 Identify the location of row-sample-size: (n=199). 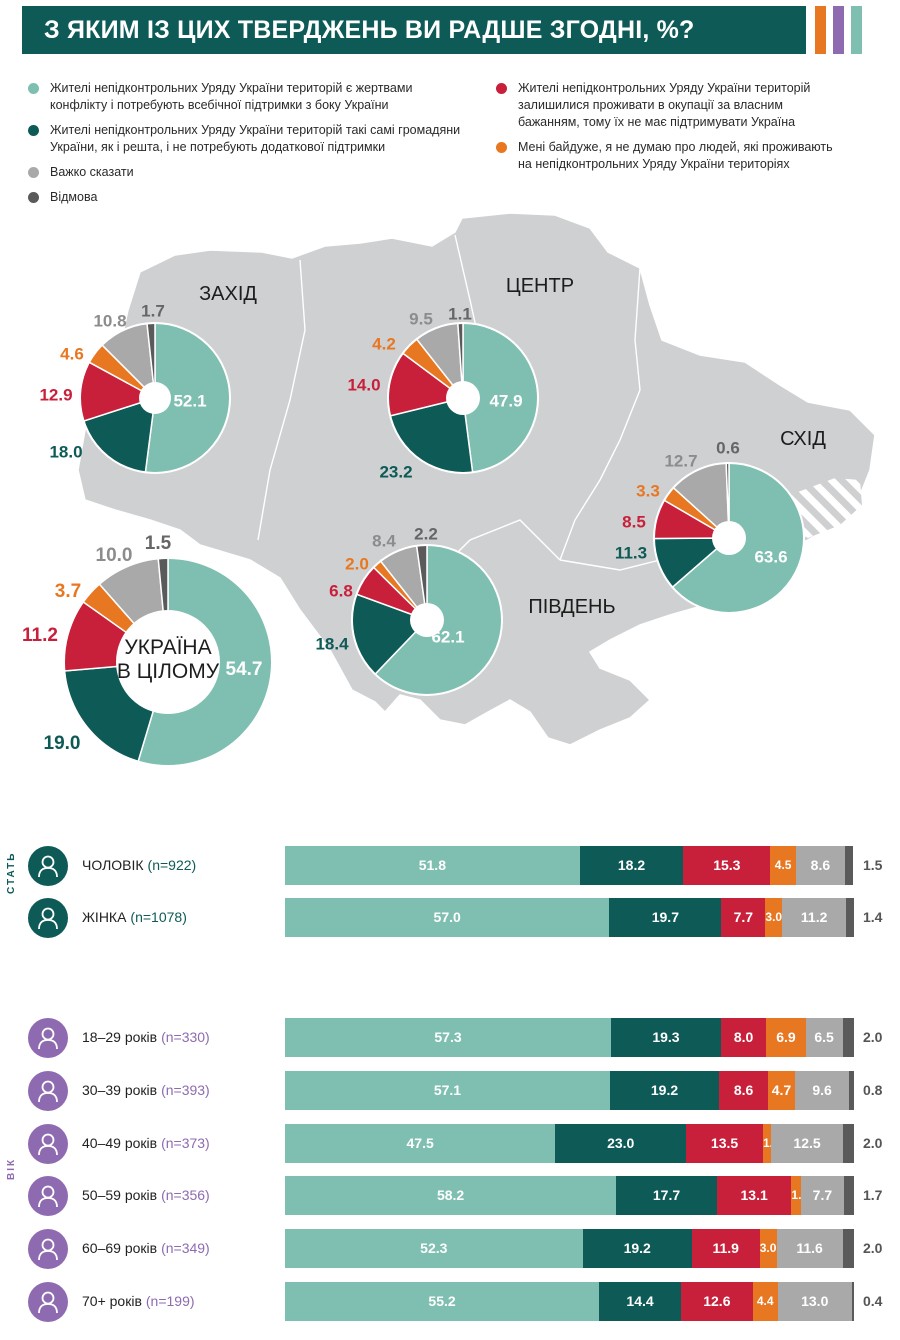
(170, 1301).